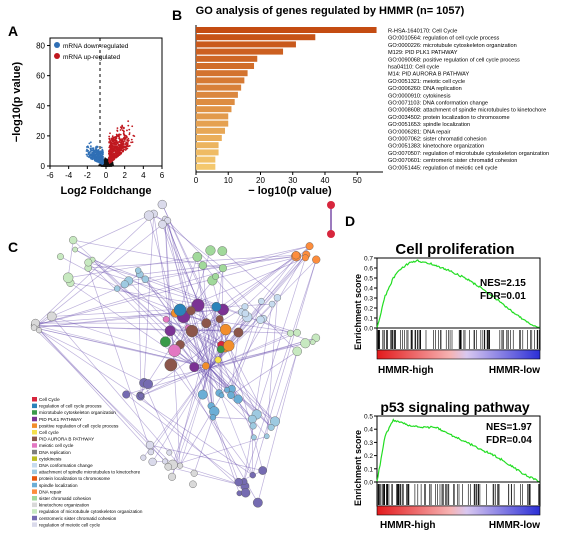  I want to click on panel-label-c: C, so click(13, 247).